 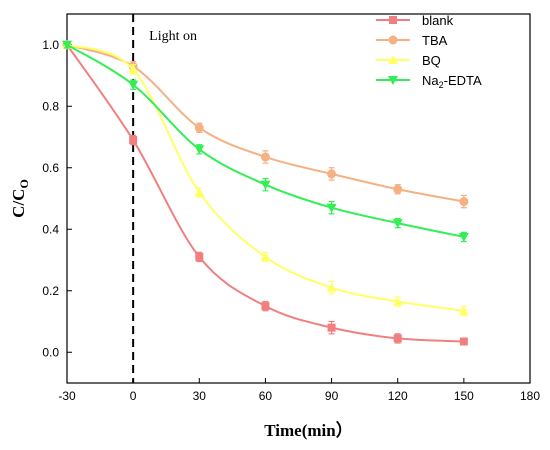 What do you see at coordinates (332, 396) in the screenshot?
I see `x-tick-label: 90` at bounding box center [332, 396].